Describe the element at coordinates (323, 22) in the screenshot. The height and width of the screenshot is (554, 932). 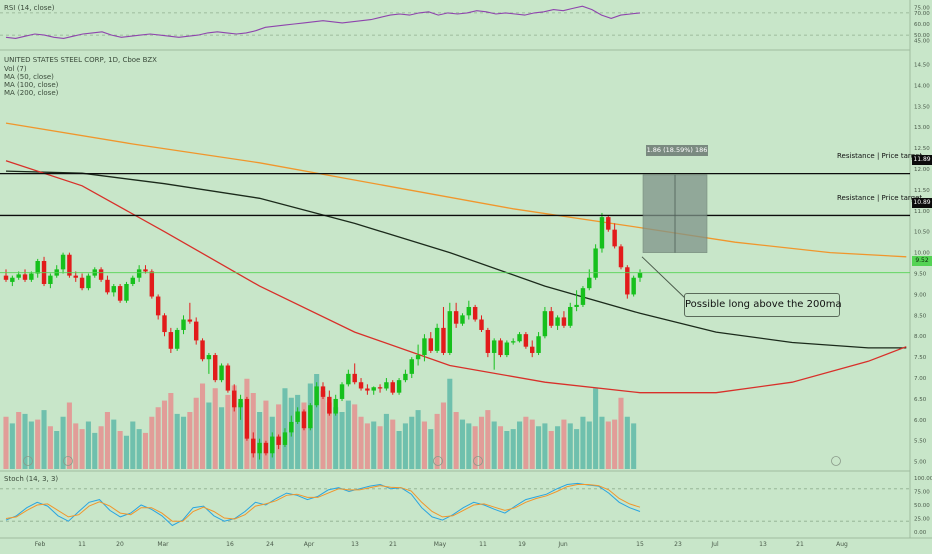
I see `rsi-line` at that location.